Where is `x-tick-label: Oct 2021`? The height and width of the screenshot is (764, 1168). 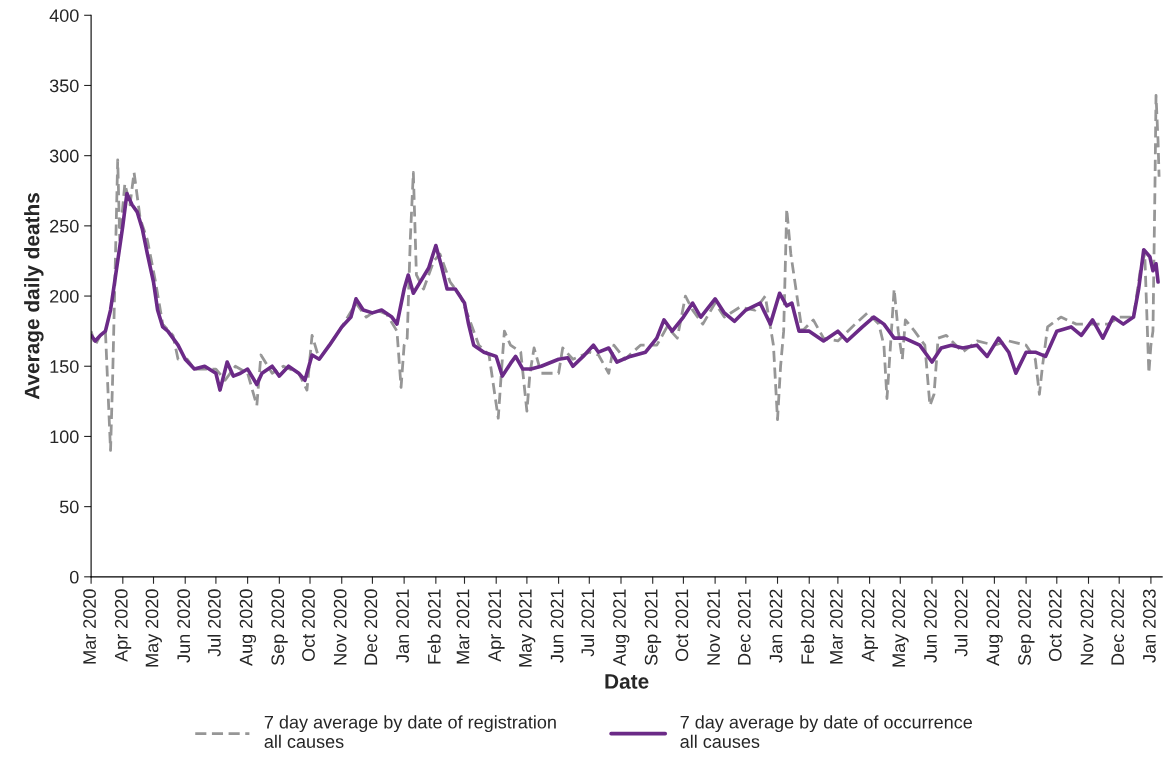
x-tick-label: Oct 2021 is located at coordinates (682, 625).